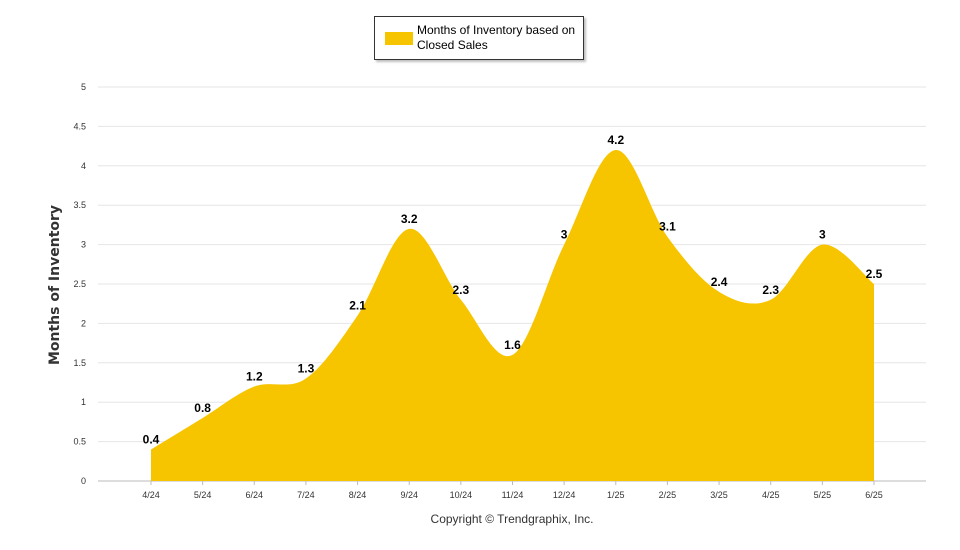 This screenshot has height=550, width=960. I want to click on x-tick-label: 6/24, so click(255, 495).